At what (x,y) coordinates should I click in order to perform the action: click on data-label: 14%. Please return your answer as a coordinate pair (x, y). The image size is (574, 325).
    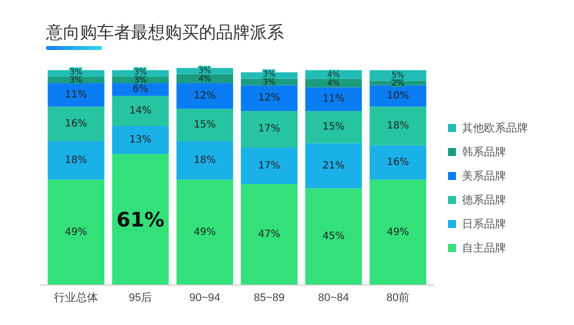
    Looking at the image, I should click on (140, 110).